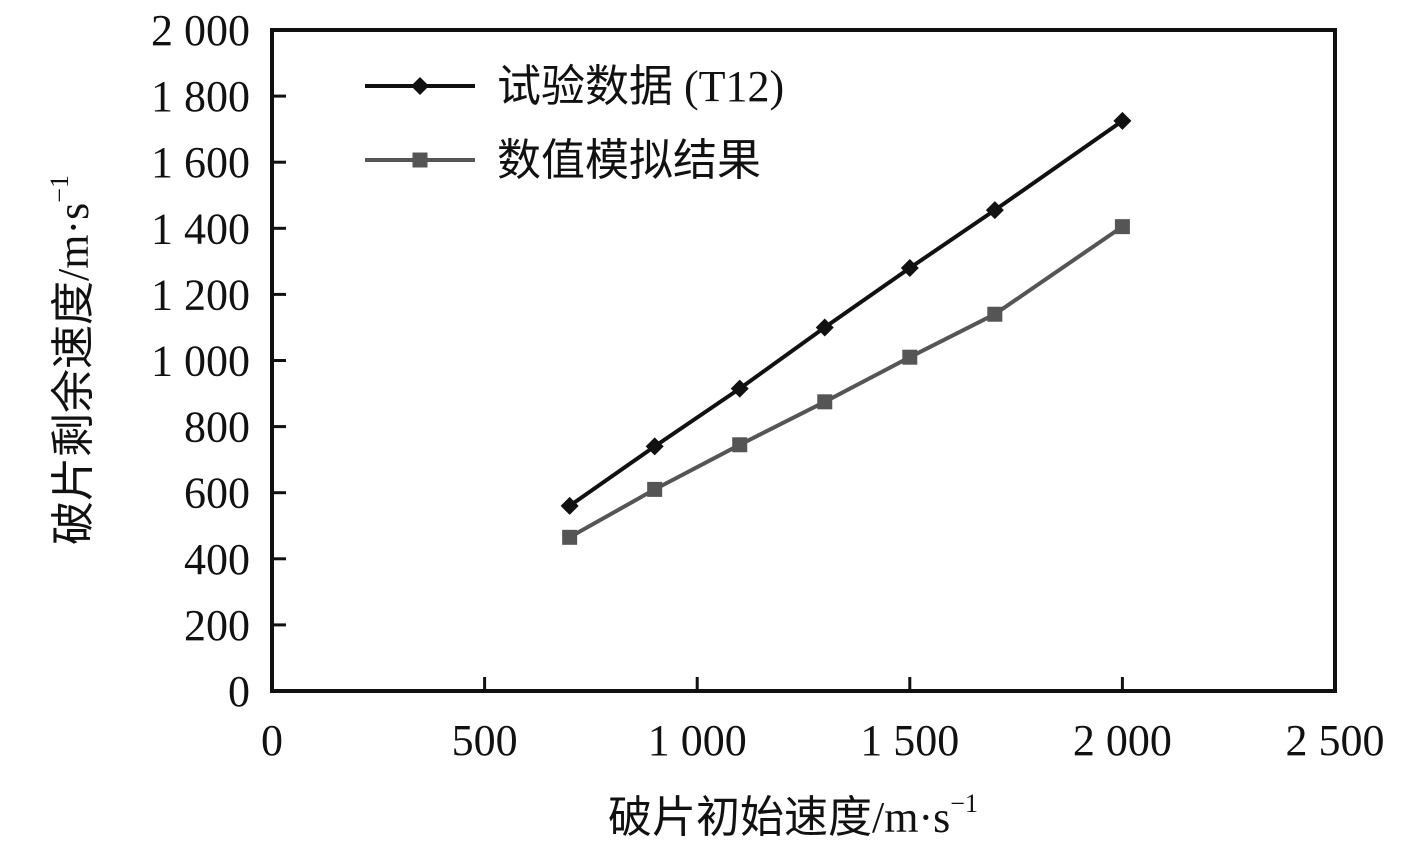 This screenshot has width=1417, height=850. I want to click on y-tick-label: 0, so click(239, 691).